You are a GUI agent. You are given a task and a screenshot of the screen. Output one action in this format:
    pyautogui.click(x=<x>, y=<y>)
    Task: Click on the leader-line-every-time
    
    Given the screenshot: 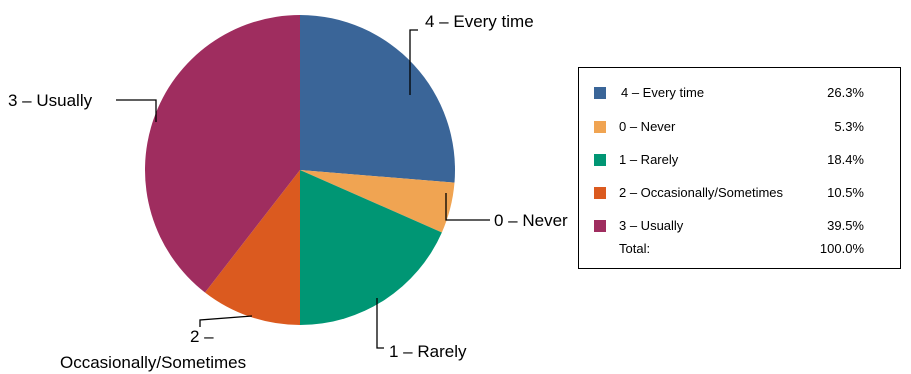 What is the action you would take?
    pyautogui.click(x=413, y=62)
    